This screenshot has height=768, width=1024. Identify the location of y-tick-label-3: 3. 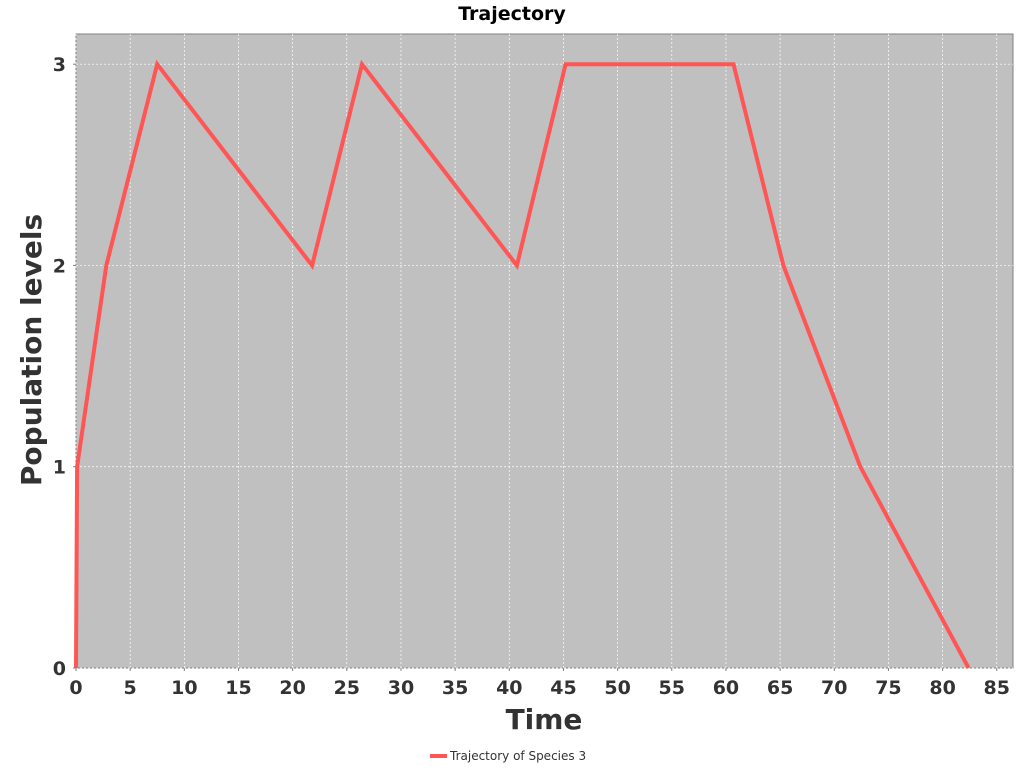
(59, 65).